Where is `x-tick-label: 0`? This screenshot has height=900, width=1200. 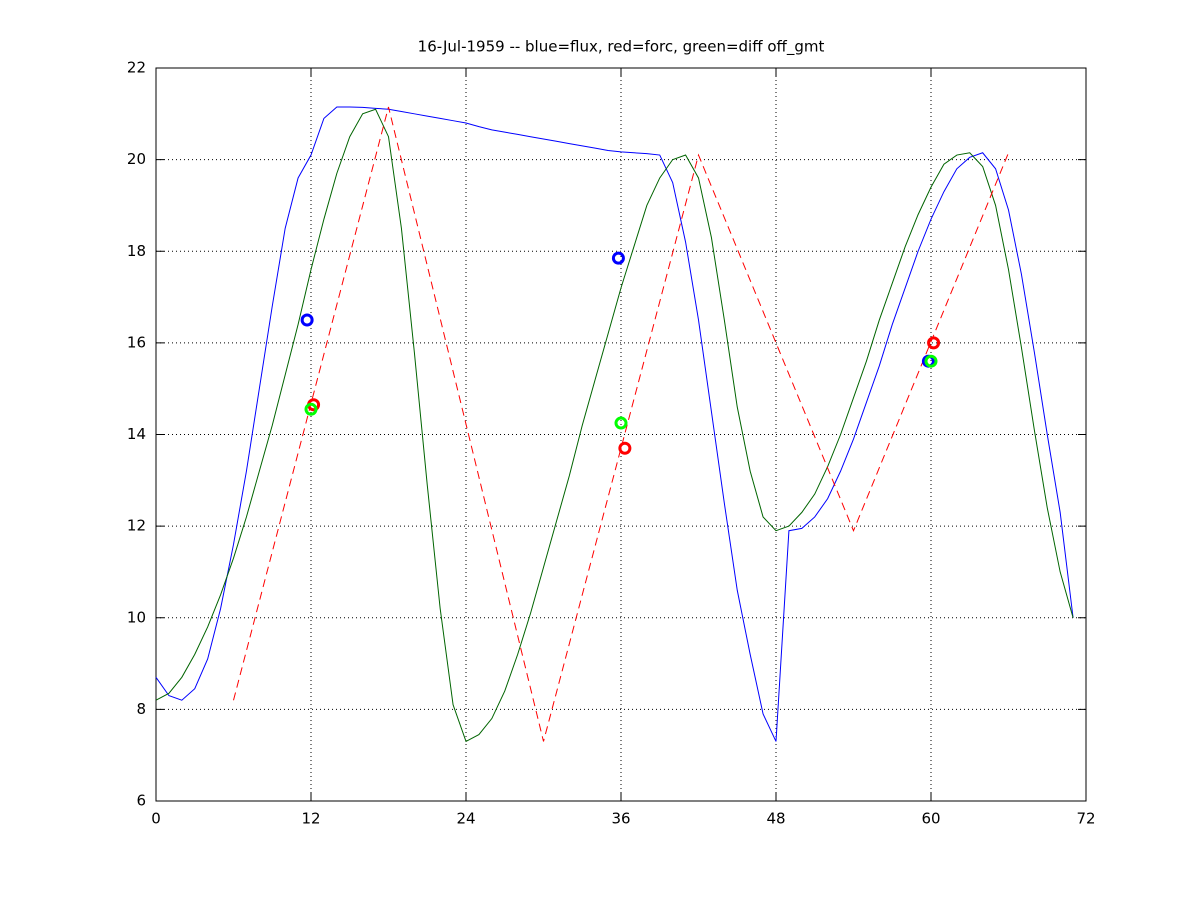 x-tick-label: 0 is located at coordinates (156, 819).